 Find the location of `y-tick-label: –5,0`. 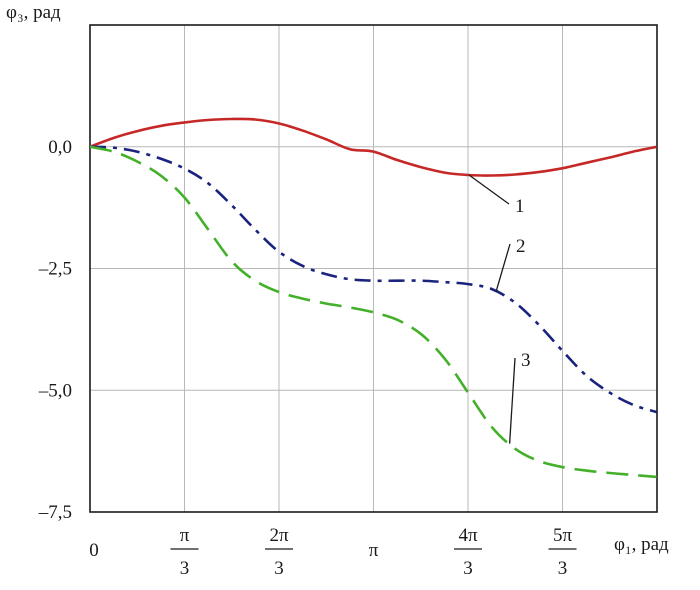

y-tick-label: –5,0 is located at coordinates (55, 390).